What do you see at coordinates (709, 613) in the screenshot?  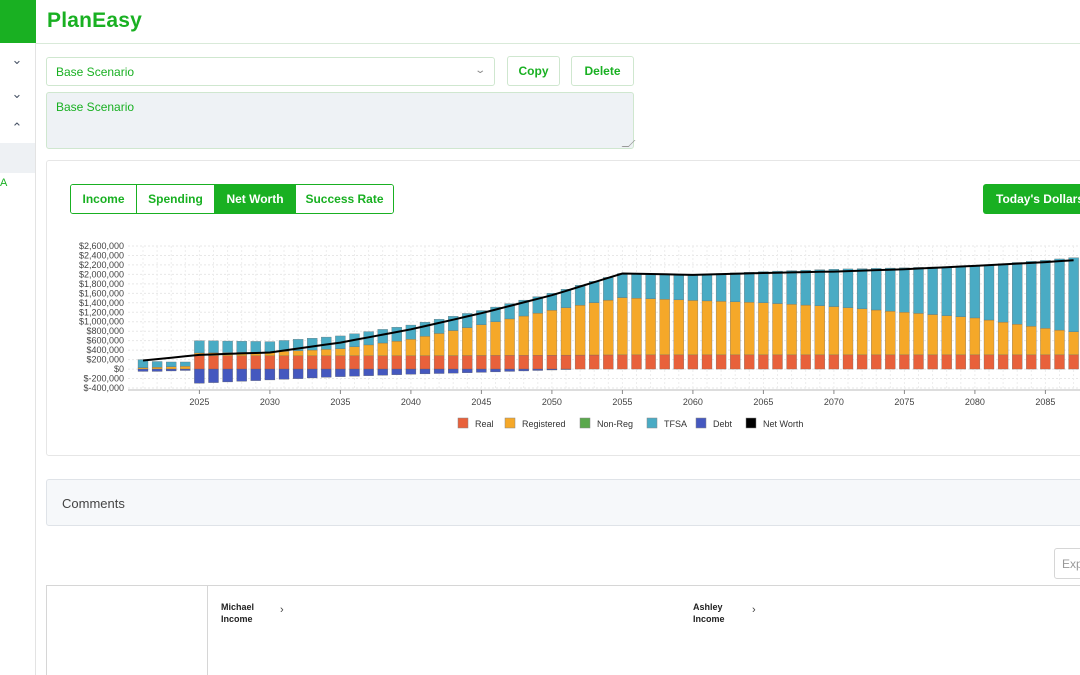 I see `column-header-ashley-income: Ashley Income` at bounding box center [709, 613].